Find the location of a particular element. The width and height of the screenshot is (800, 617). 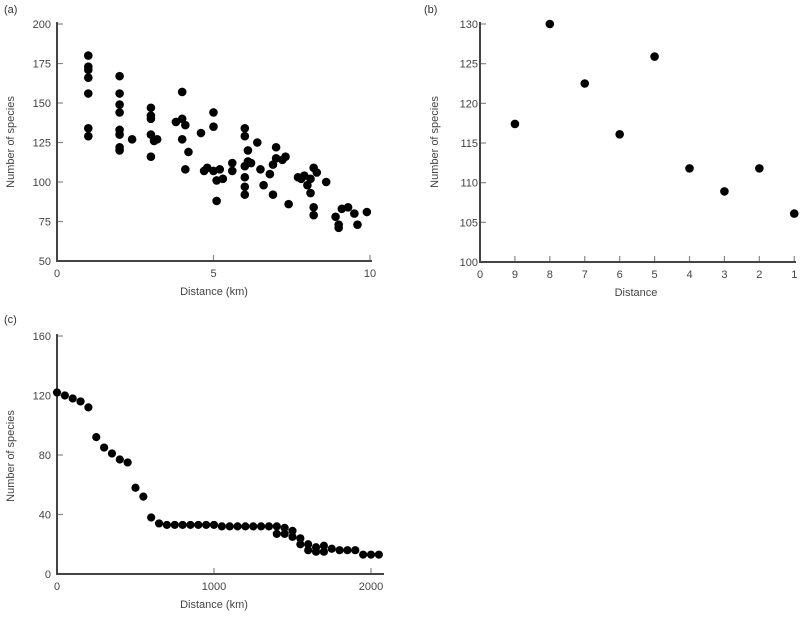

panel-b-y-tick-label: 125 is located at coordinates (469, 65).